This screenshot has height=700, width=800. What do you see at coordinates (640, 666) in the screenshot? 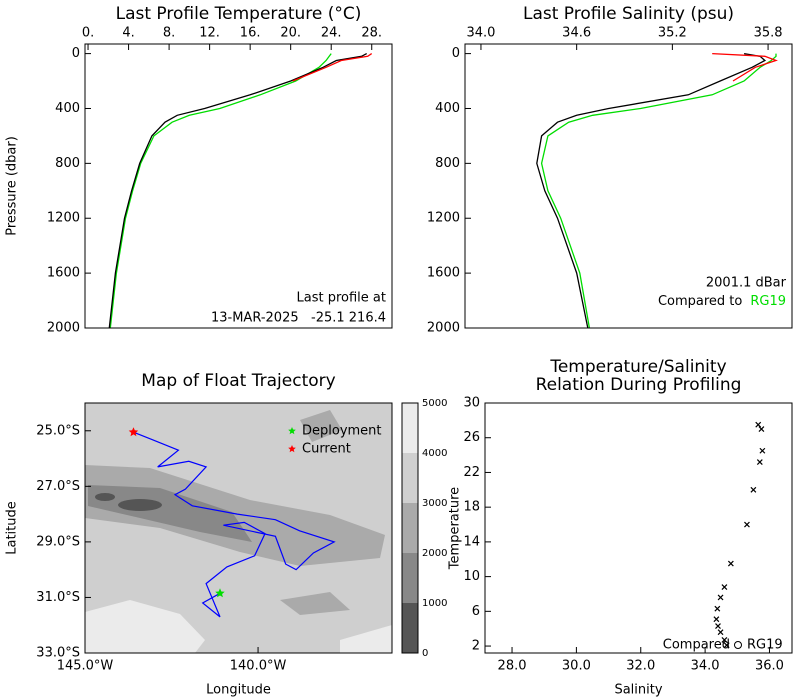
I see `x-tick-label: 32.0` at bounding box center [640, 666].